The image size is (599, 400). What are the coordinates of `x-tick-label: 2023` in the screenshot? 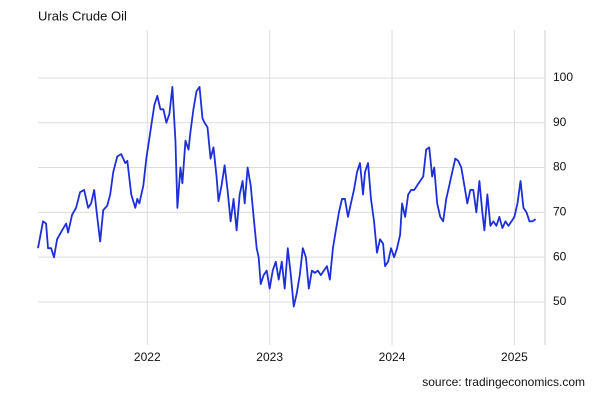 It's located at (269, 357).